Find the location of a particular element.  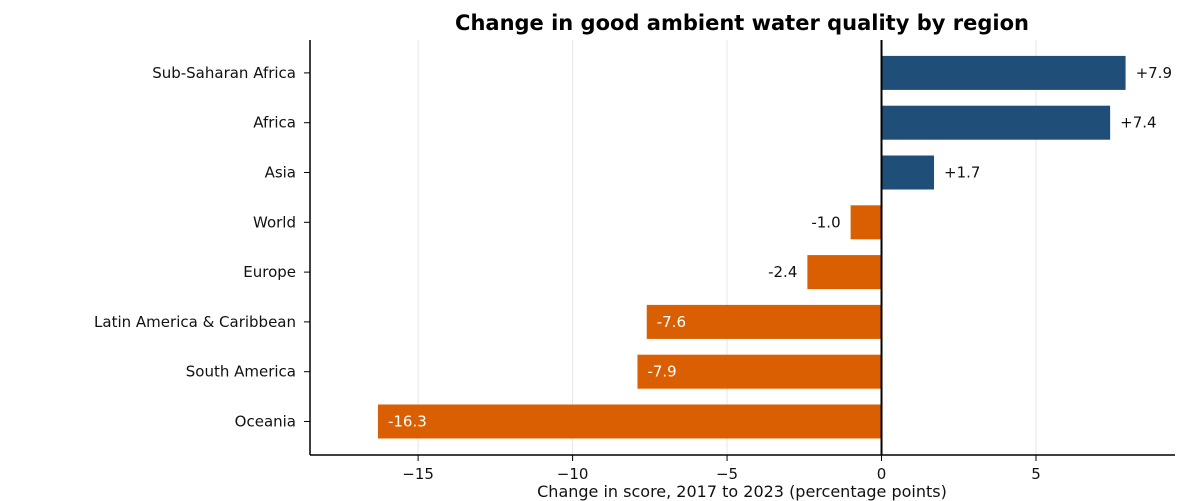

x-tick-label: −15 is located at coordinates (418, 474).